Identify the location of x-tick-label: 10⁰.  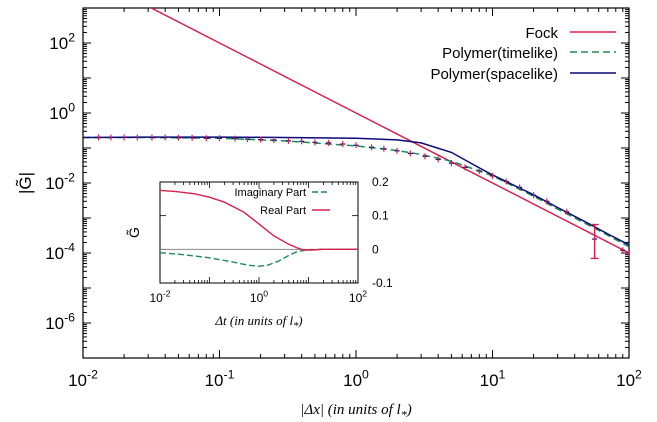
(356, 378).